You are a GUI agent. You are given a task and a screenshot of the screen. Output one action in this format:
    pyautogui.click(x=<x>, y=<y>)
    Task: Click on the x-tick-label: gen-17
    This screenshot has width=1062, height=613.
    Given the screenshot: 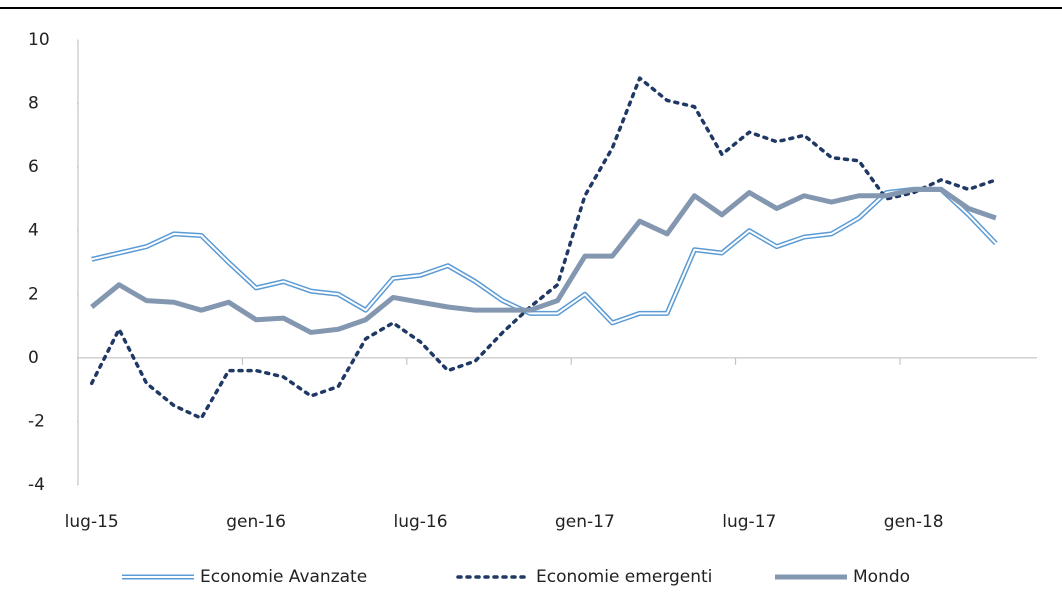 What is the action you would take?
    pyautogui.click(x=585, y=522)
    